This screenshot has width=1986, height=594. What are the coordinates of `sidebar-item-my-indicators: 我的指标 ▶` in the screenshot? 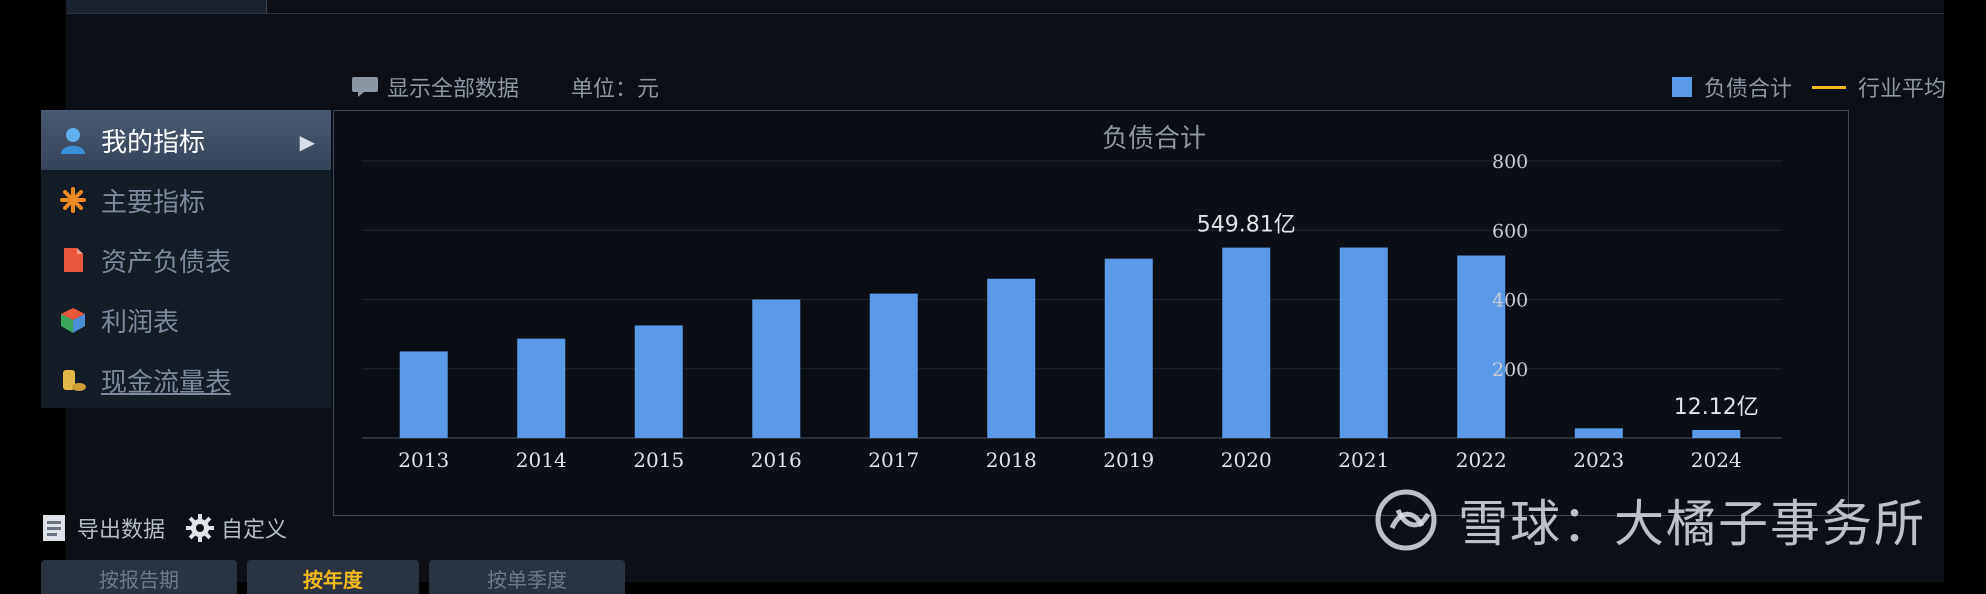 It's located at (186, 140).